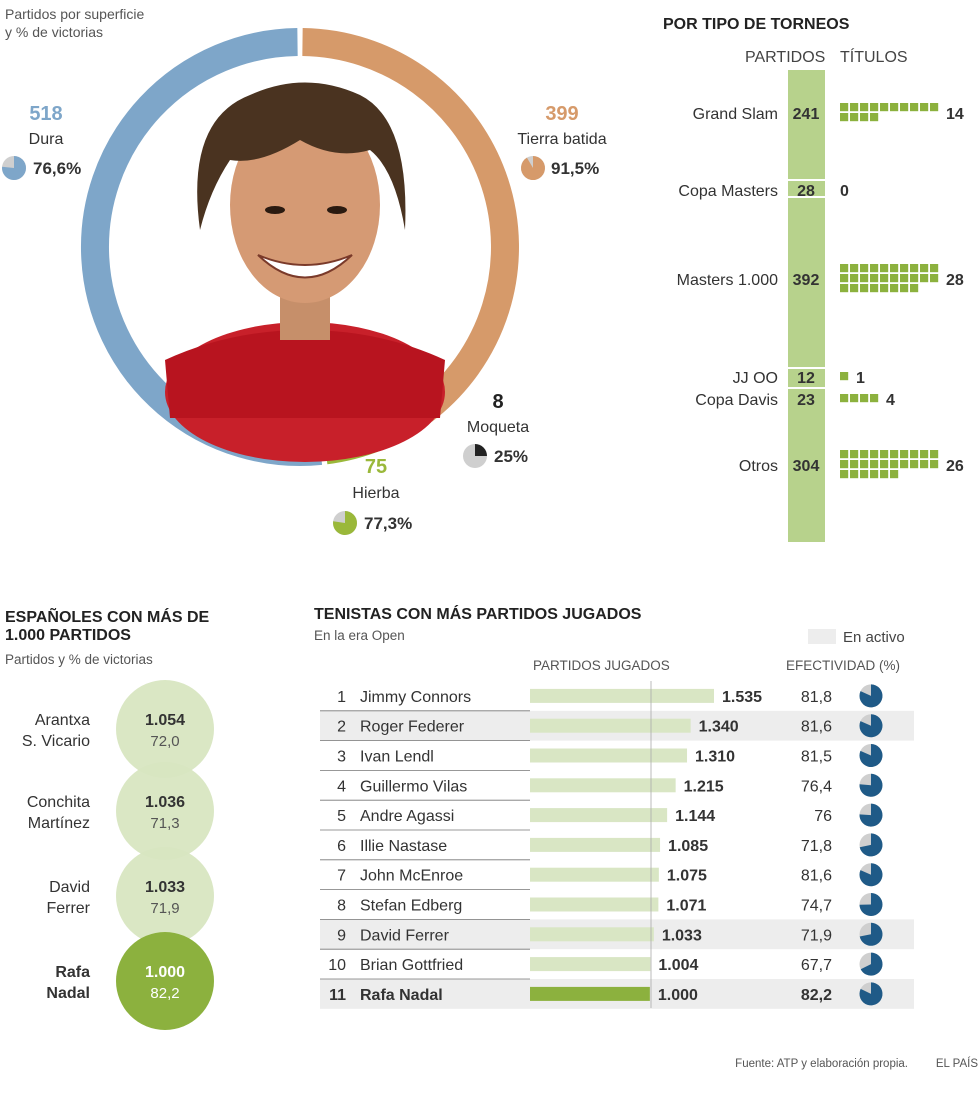 The height and width of the screenshot is (1108, 980). I want to click on row-rank: 6, so click(341, 846).